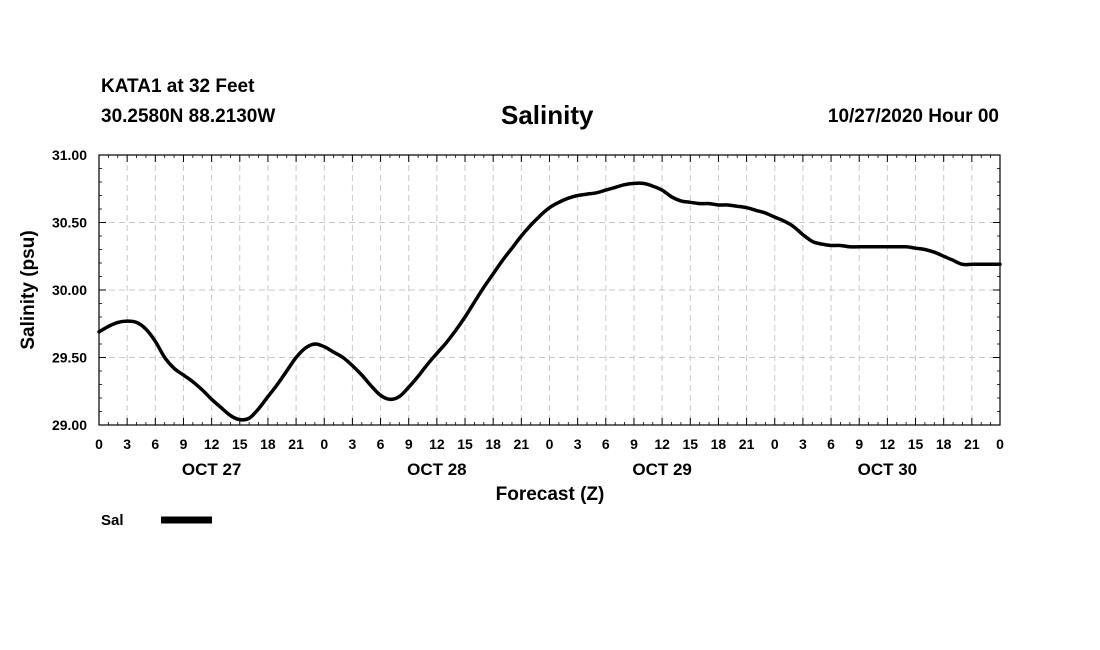  I want to click on y-tick-label: 30.50, so click(69, 223).